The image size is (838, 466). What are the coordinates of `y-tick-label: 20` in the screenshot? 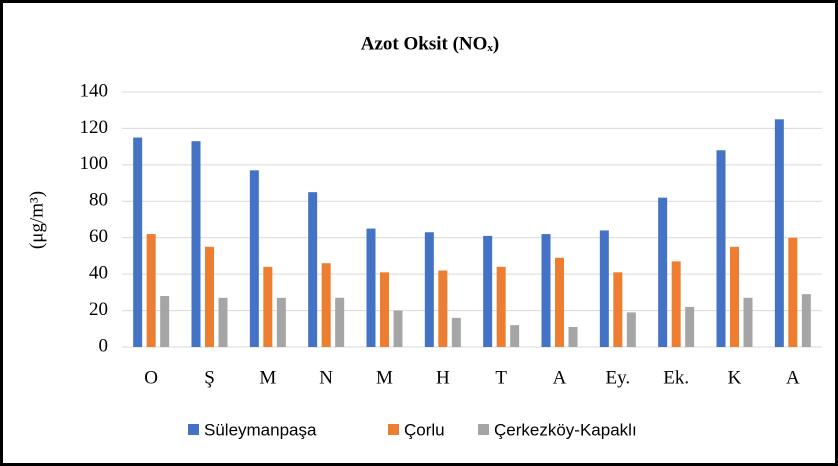 It's located at (98, 309).